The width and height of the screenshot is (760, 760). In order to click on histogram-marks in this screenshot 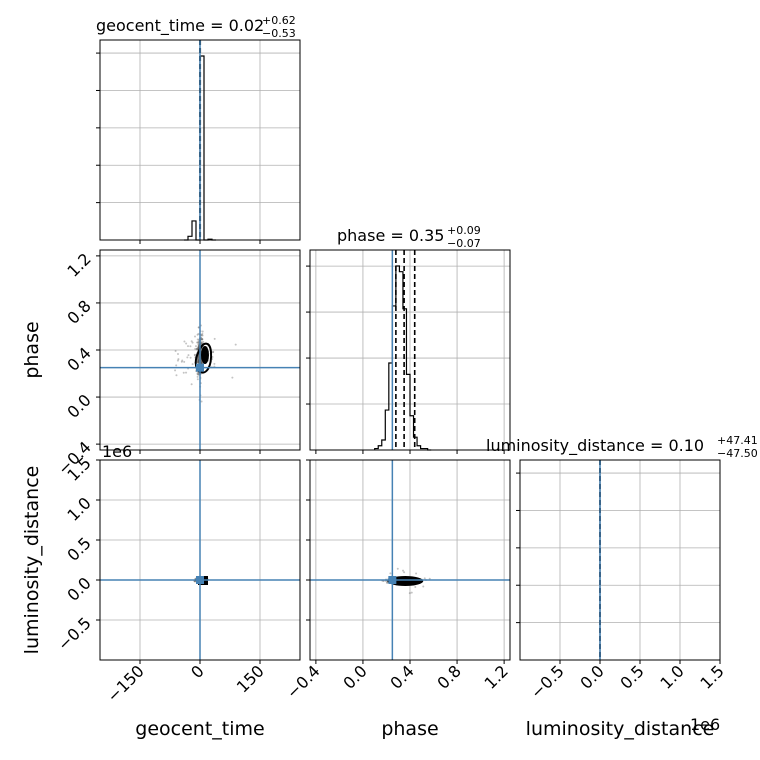, I will do `click(200, 140)`.